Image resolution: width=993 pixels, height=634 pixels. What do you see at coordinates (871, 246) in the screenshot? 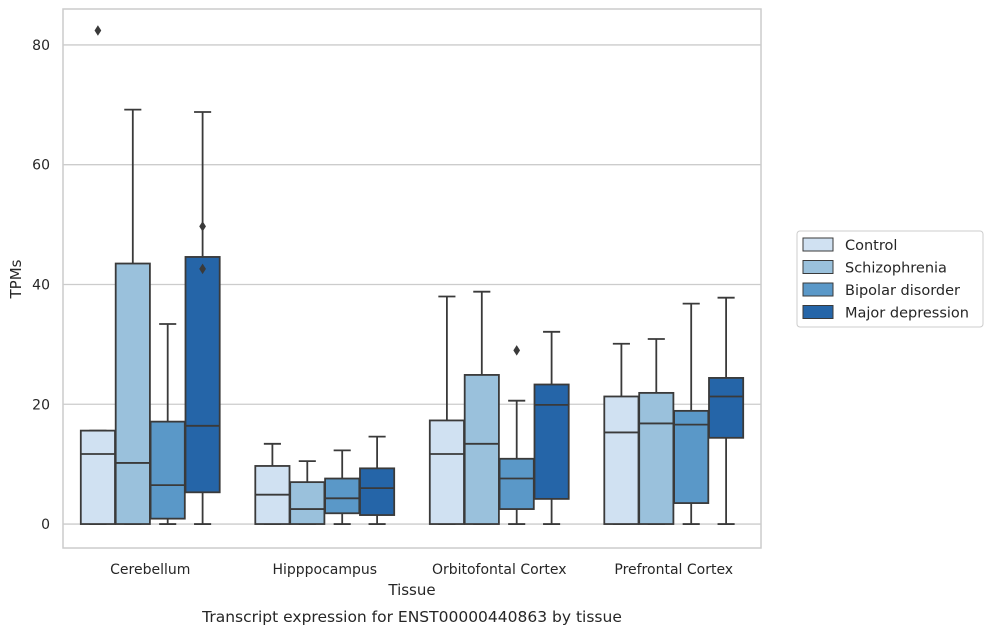
I see `legend-label: Control` at bounding box center [871, 246].